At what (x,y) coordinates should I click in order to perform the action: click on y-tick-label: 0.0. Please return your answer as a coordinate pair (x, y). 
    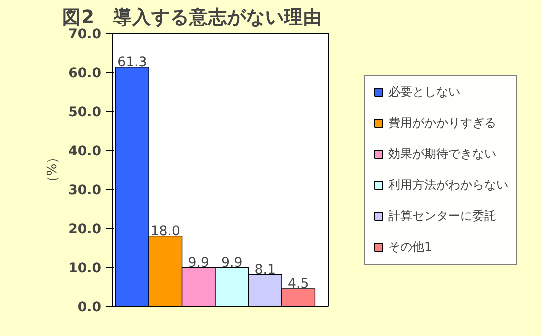
    Looking at the image, I should click on (90, 308).